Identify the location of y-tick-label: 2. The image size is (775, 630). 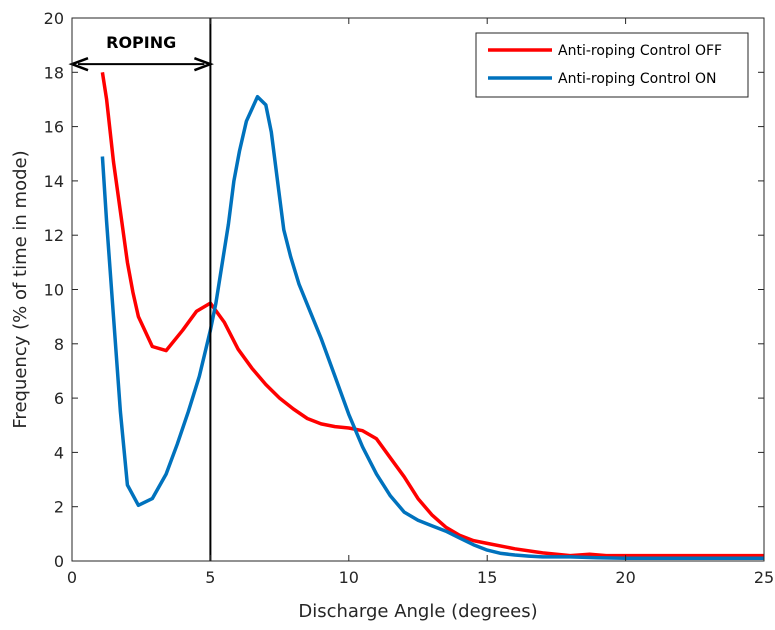
(59, 507).